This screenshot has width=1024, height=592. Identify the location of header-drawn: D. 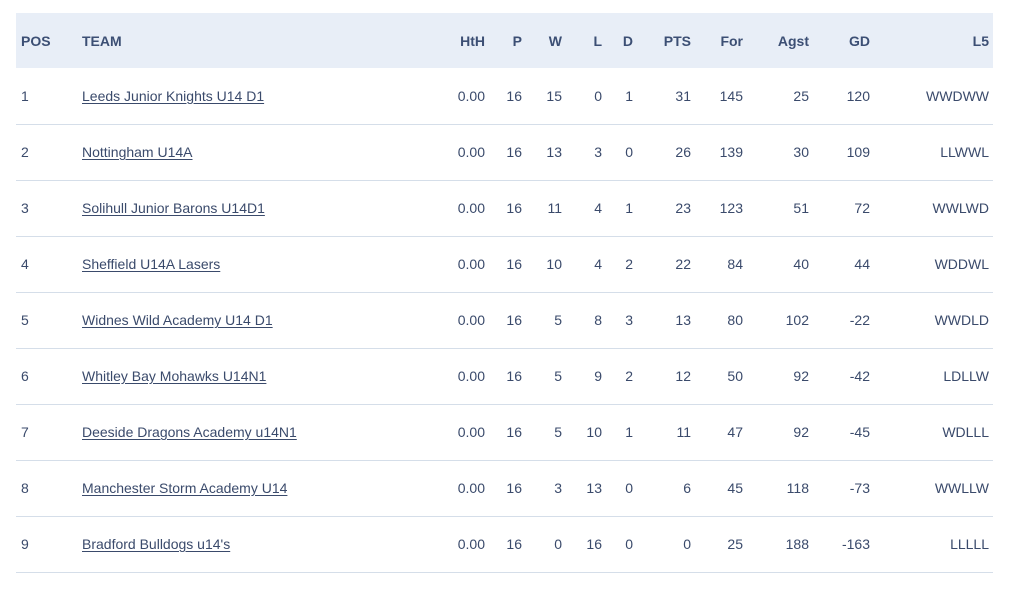
(627, 40).